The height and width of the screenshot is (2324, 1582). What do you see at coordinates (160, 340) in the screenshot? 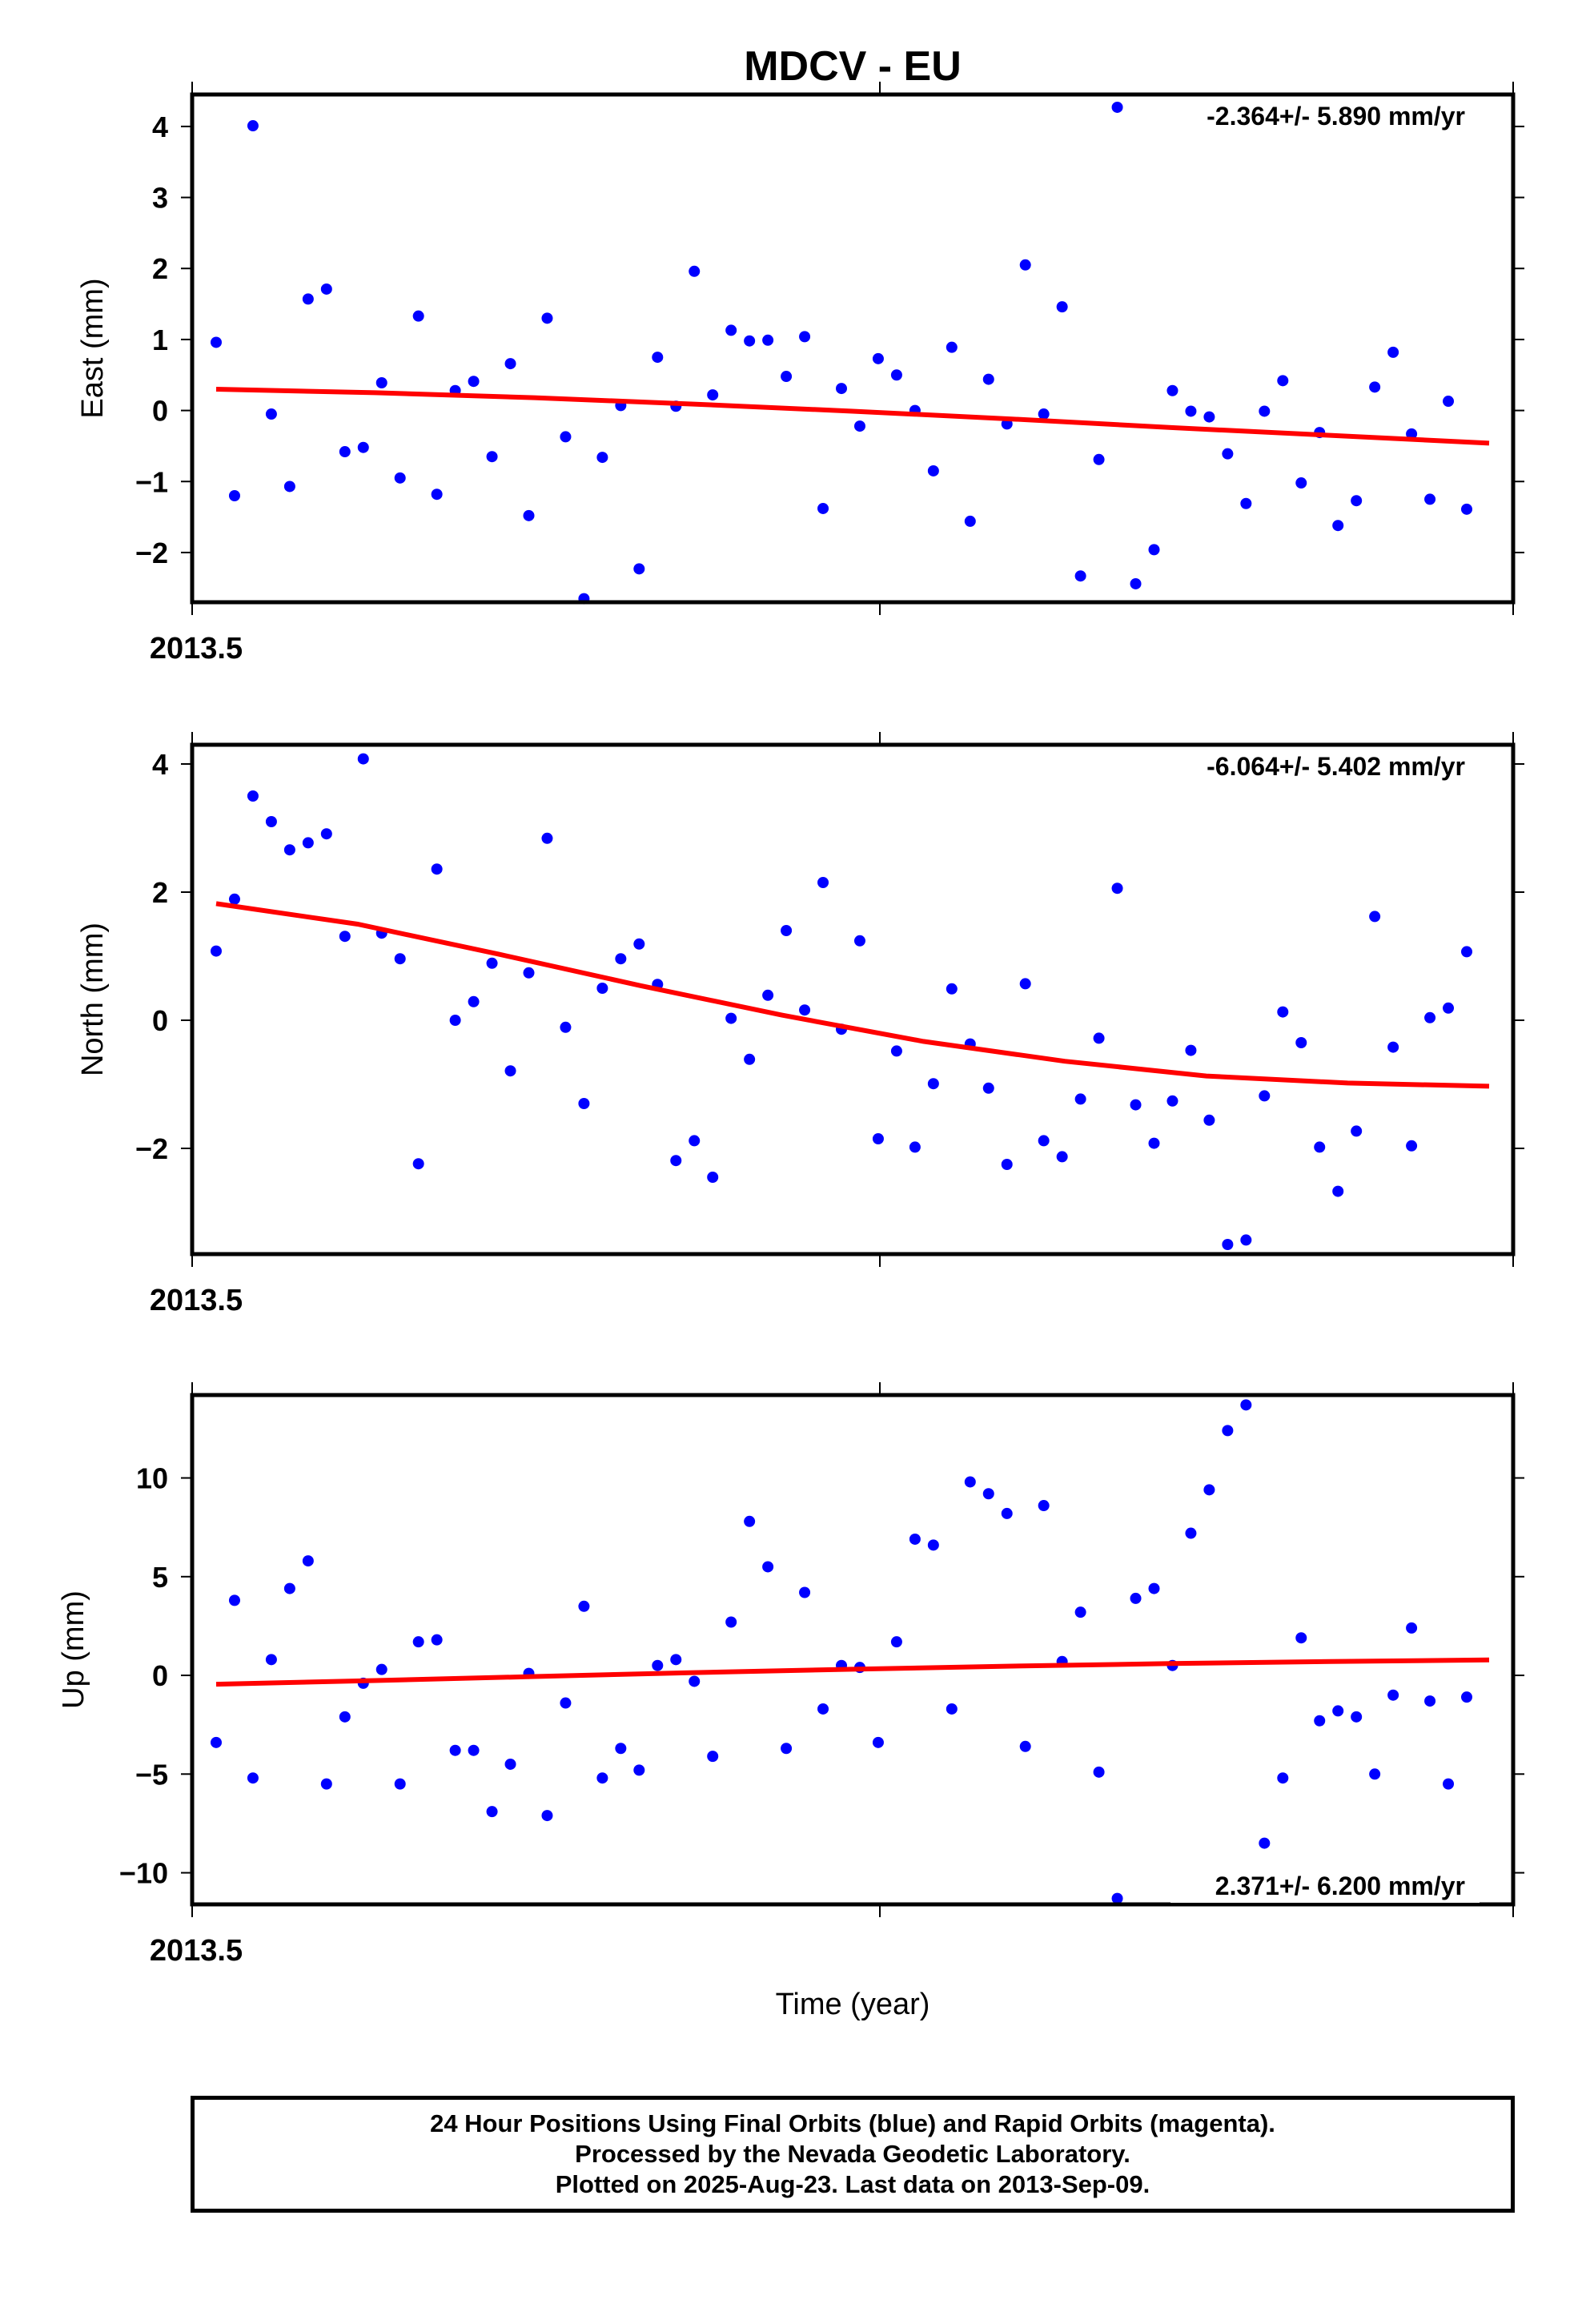
I see `east-ytick-label: 1` at bounding box center [160, 340].